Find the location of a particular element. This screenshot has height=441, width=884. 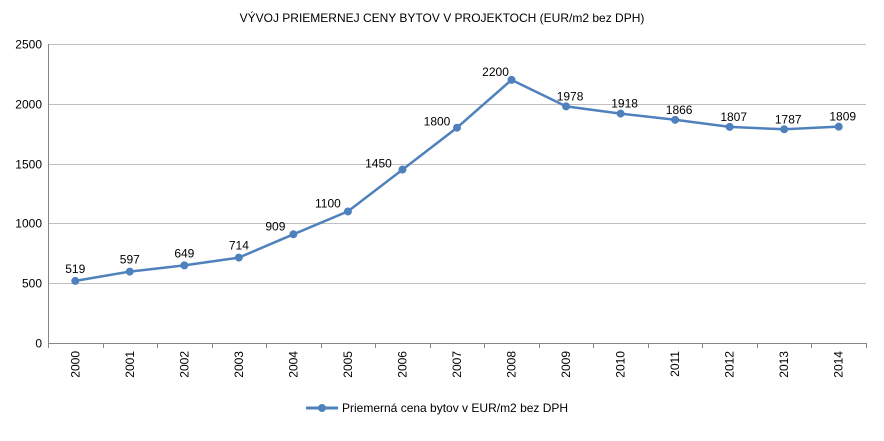

data-label: 1450 is located at coordinates (378, 164).